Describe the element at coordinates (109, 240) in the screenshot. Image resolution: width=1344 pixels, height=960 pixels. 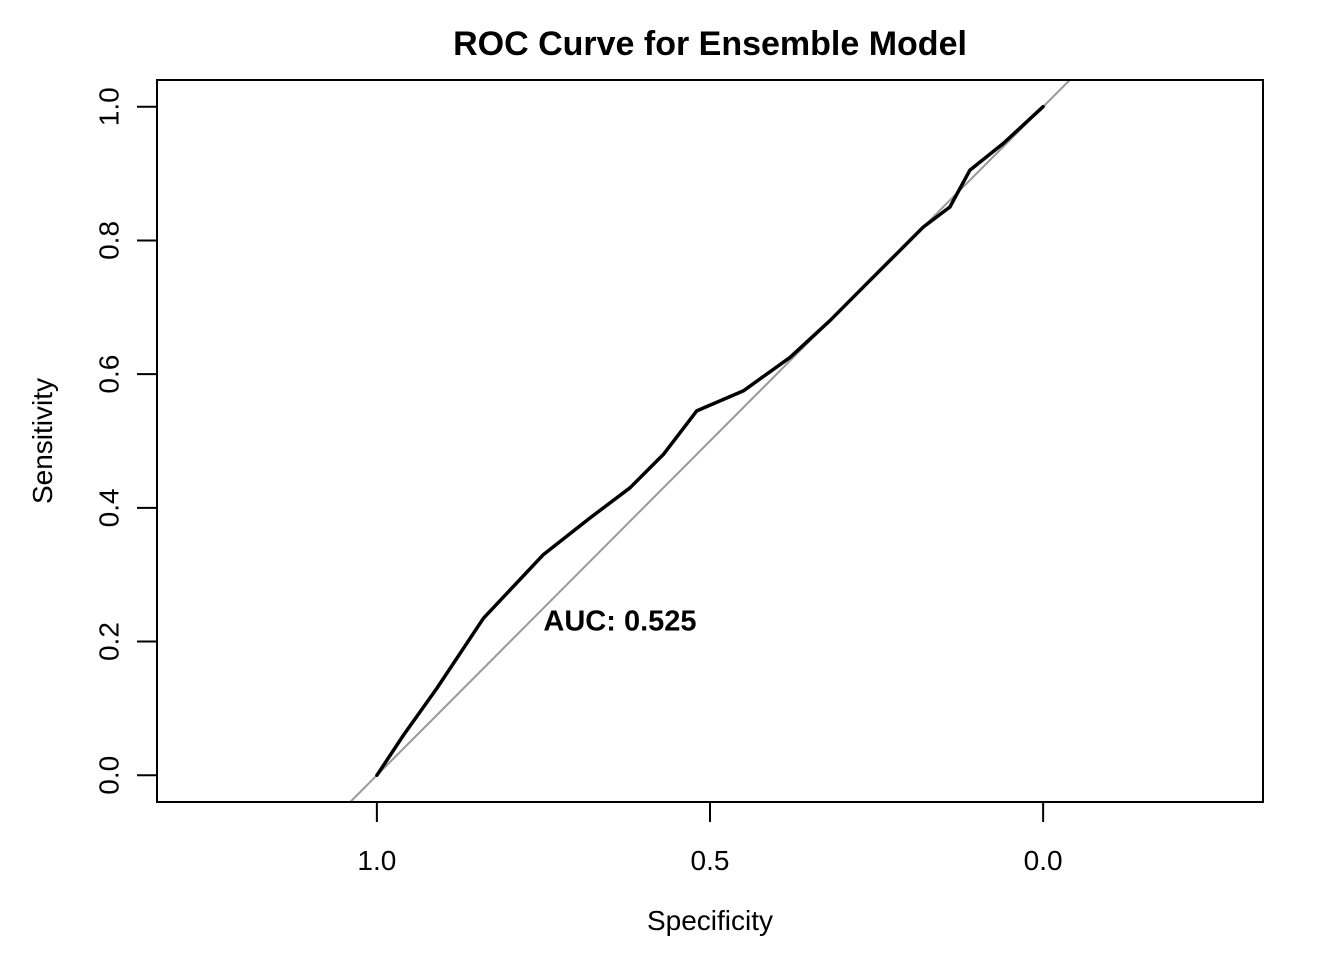
I see `y-tick-label: 0.8` at that location.